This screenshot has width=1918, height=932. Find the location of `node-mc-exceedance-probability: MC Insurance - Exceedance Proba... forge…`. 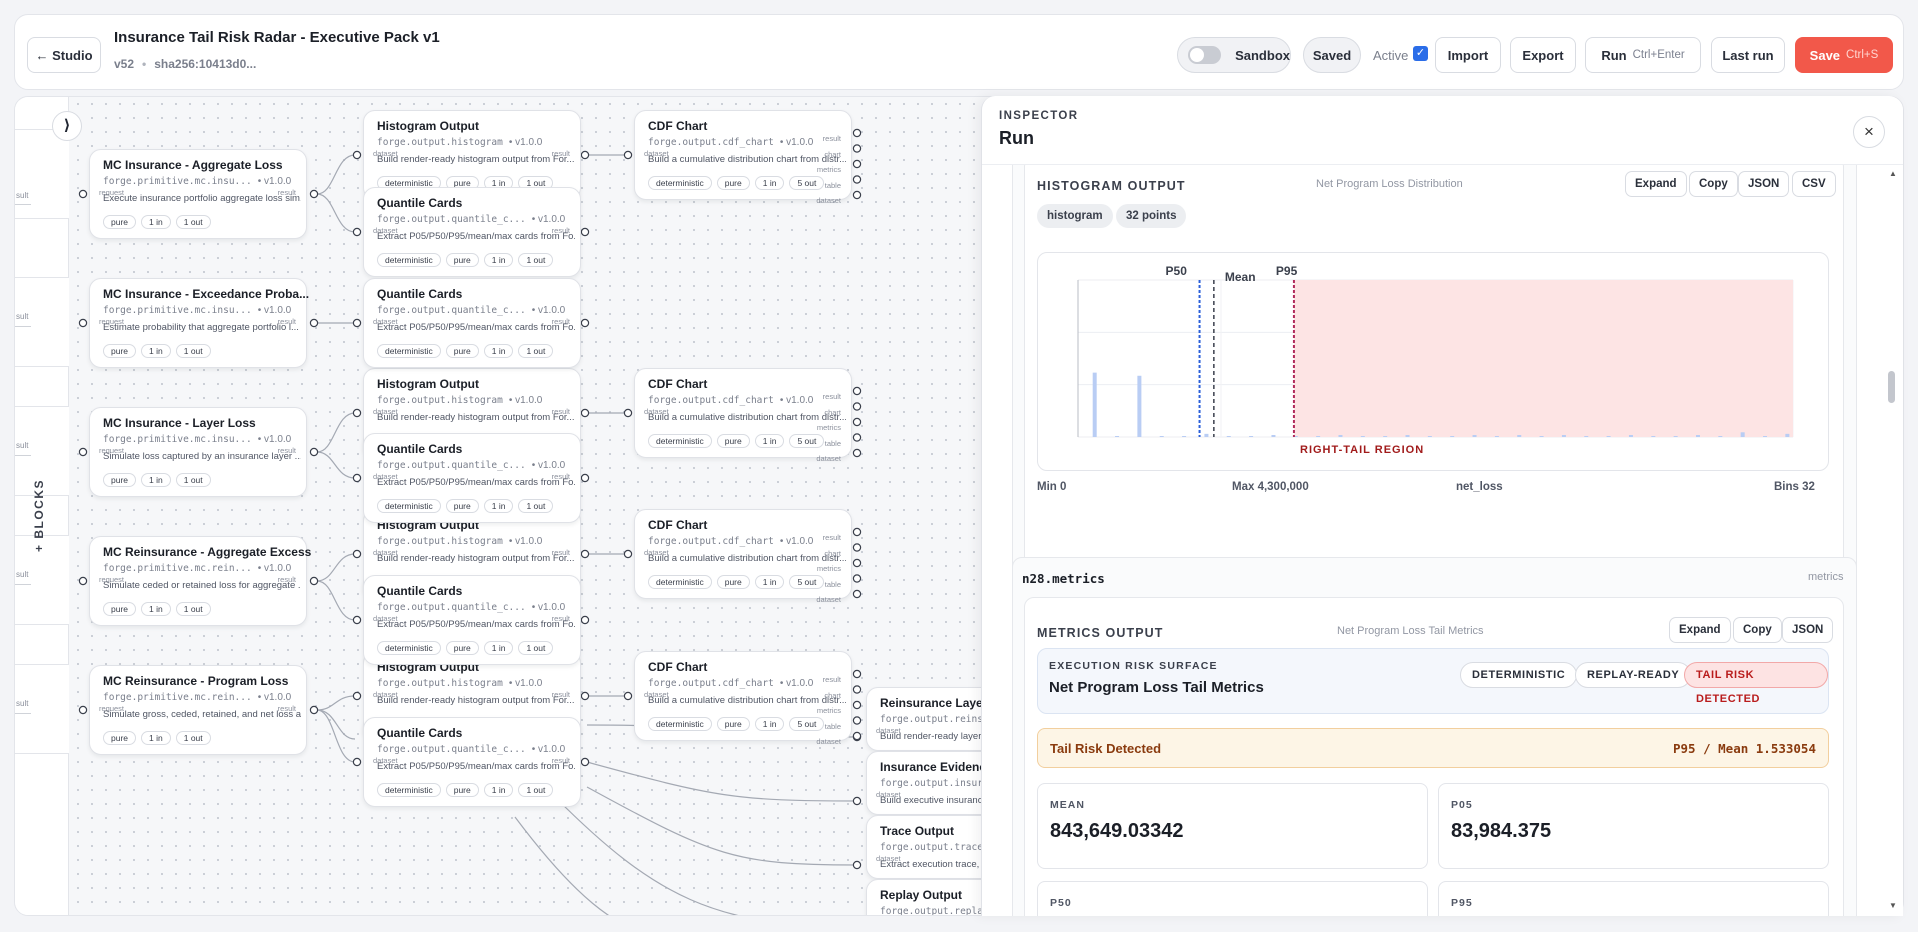

node-mc-exceedance-probability: MC Insurance - Exceedance Proba... forge… is located at coordinates (199, 323).